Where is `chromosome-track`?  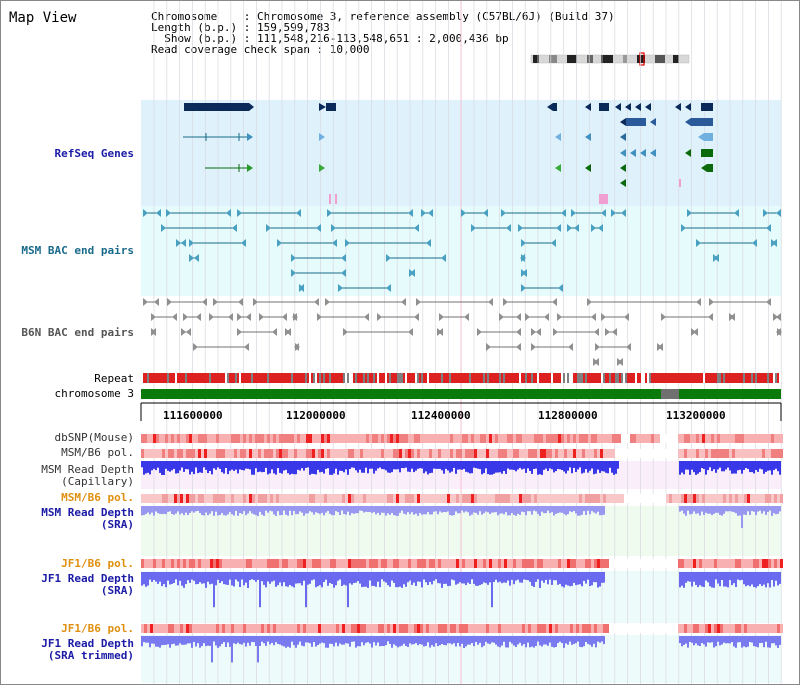
chromosome-track is located at coordinates (461, 394).